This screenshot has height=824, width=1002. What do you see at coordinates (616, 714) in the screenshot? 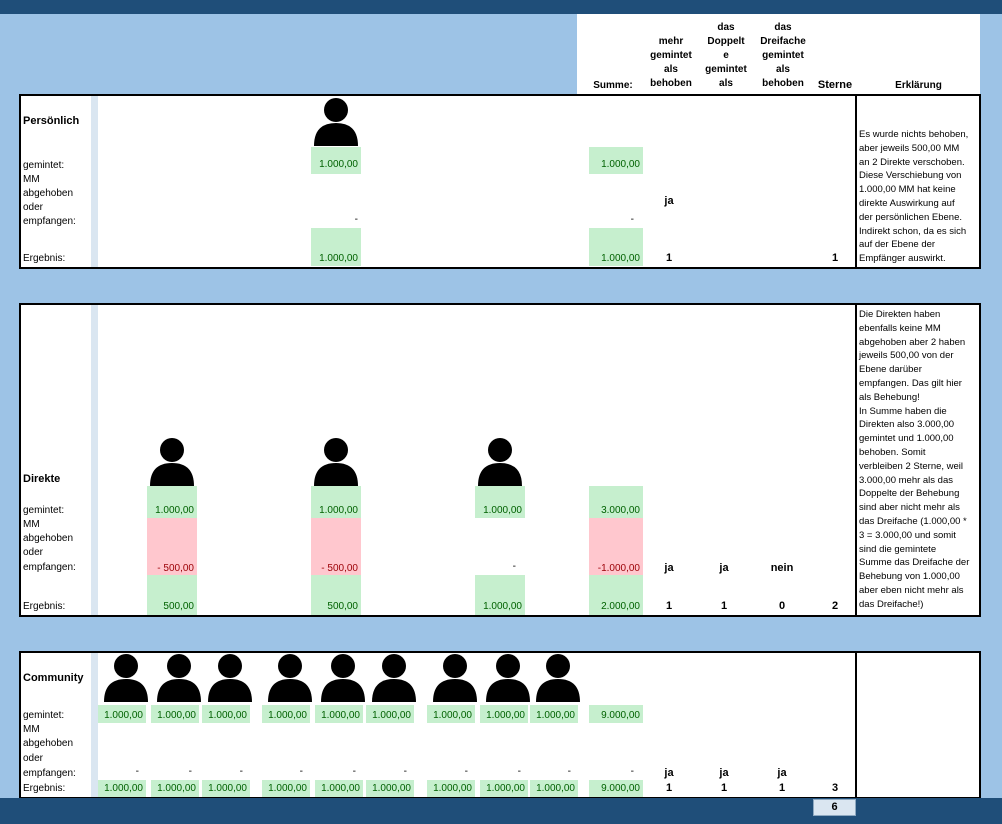
I see `community-summe-gemintet: 9.000,00` at bounding box center [616, 714].